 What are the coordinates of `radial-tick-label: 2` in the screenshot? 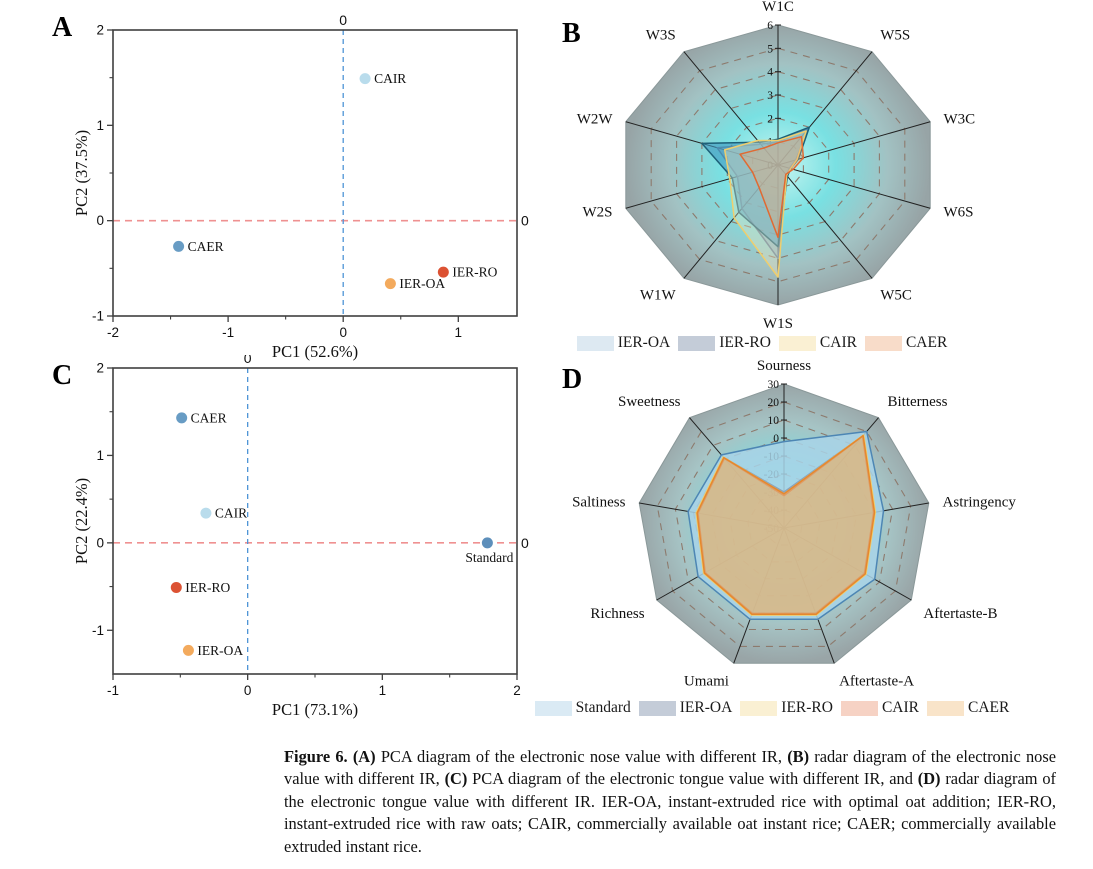 It's located at (770, 119).